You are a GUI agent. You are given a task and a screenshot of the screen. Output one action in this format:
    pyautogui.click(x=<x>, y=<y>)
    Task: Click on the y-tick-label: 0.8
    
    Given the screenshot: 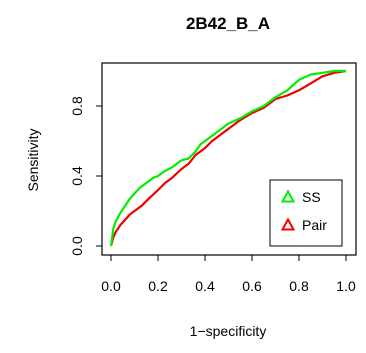 What is the action you would take?
    pyautogui.click(x=77, y=106)
    